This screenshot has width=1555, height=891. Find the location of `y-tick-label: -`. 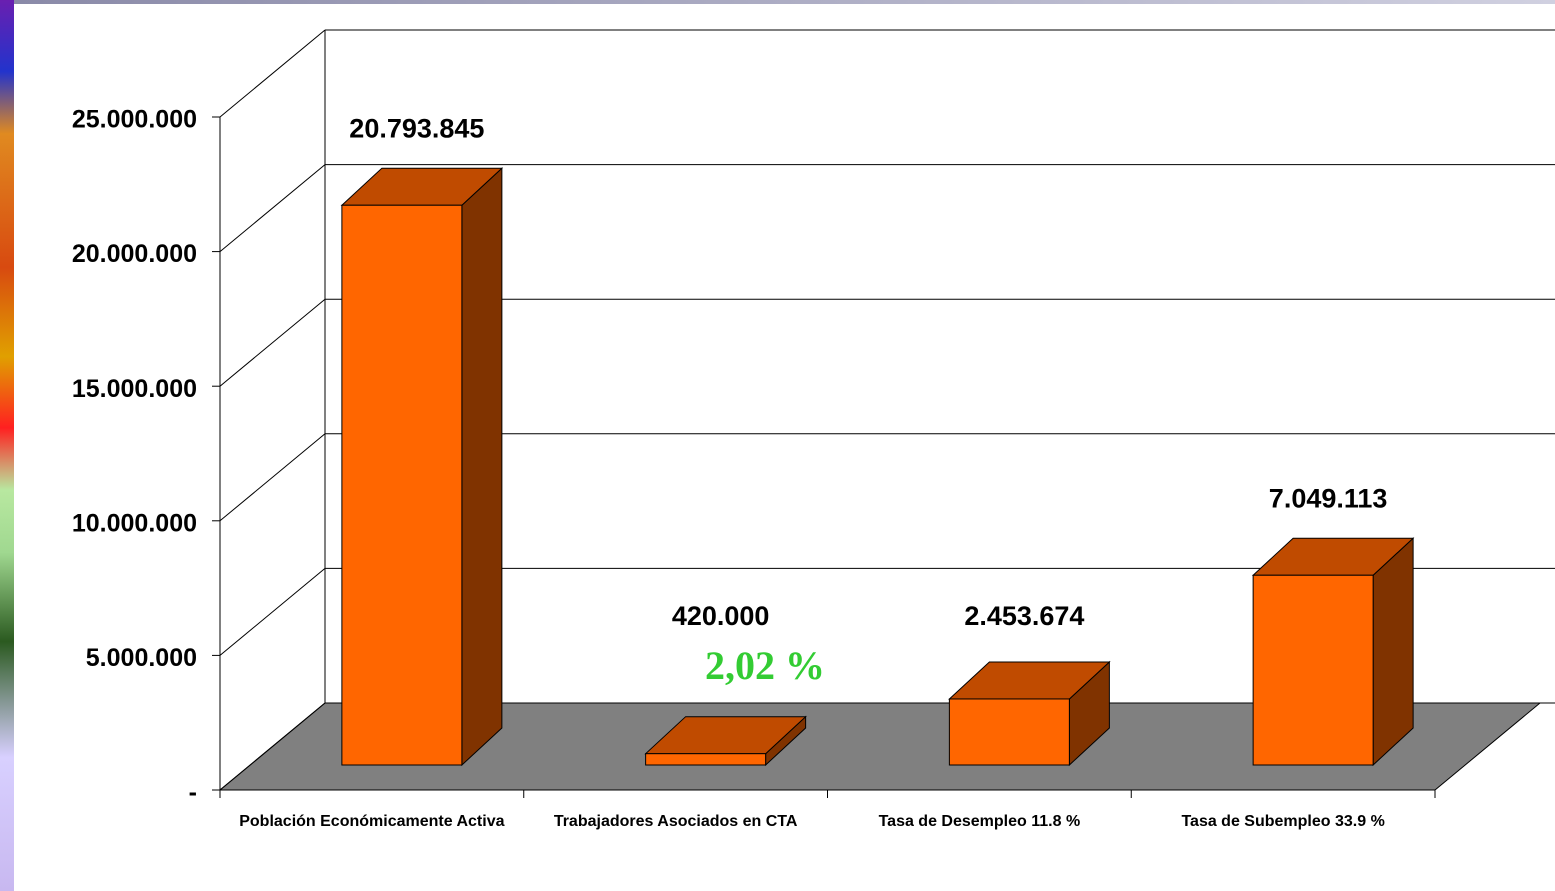

y-tick-label: - is located at coordinates (193, 793).